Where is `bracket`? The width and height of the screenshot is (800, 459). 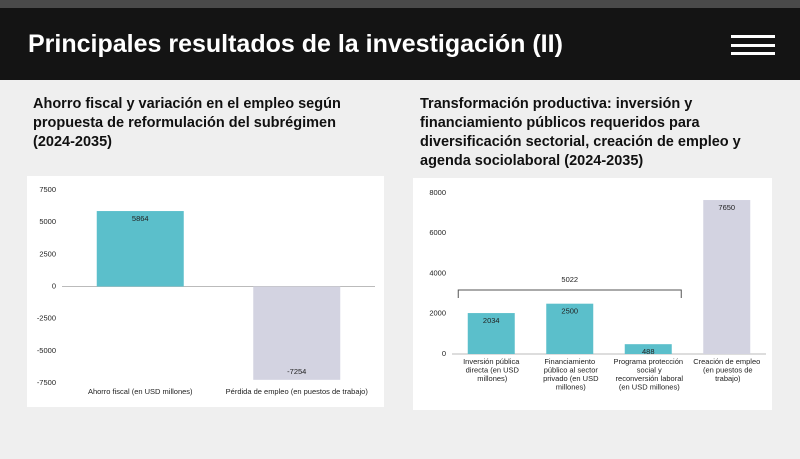 bracket is located at coordinates (569, 293).